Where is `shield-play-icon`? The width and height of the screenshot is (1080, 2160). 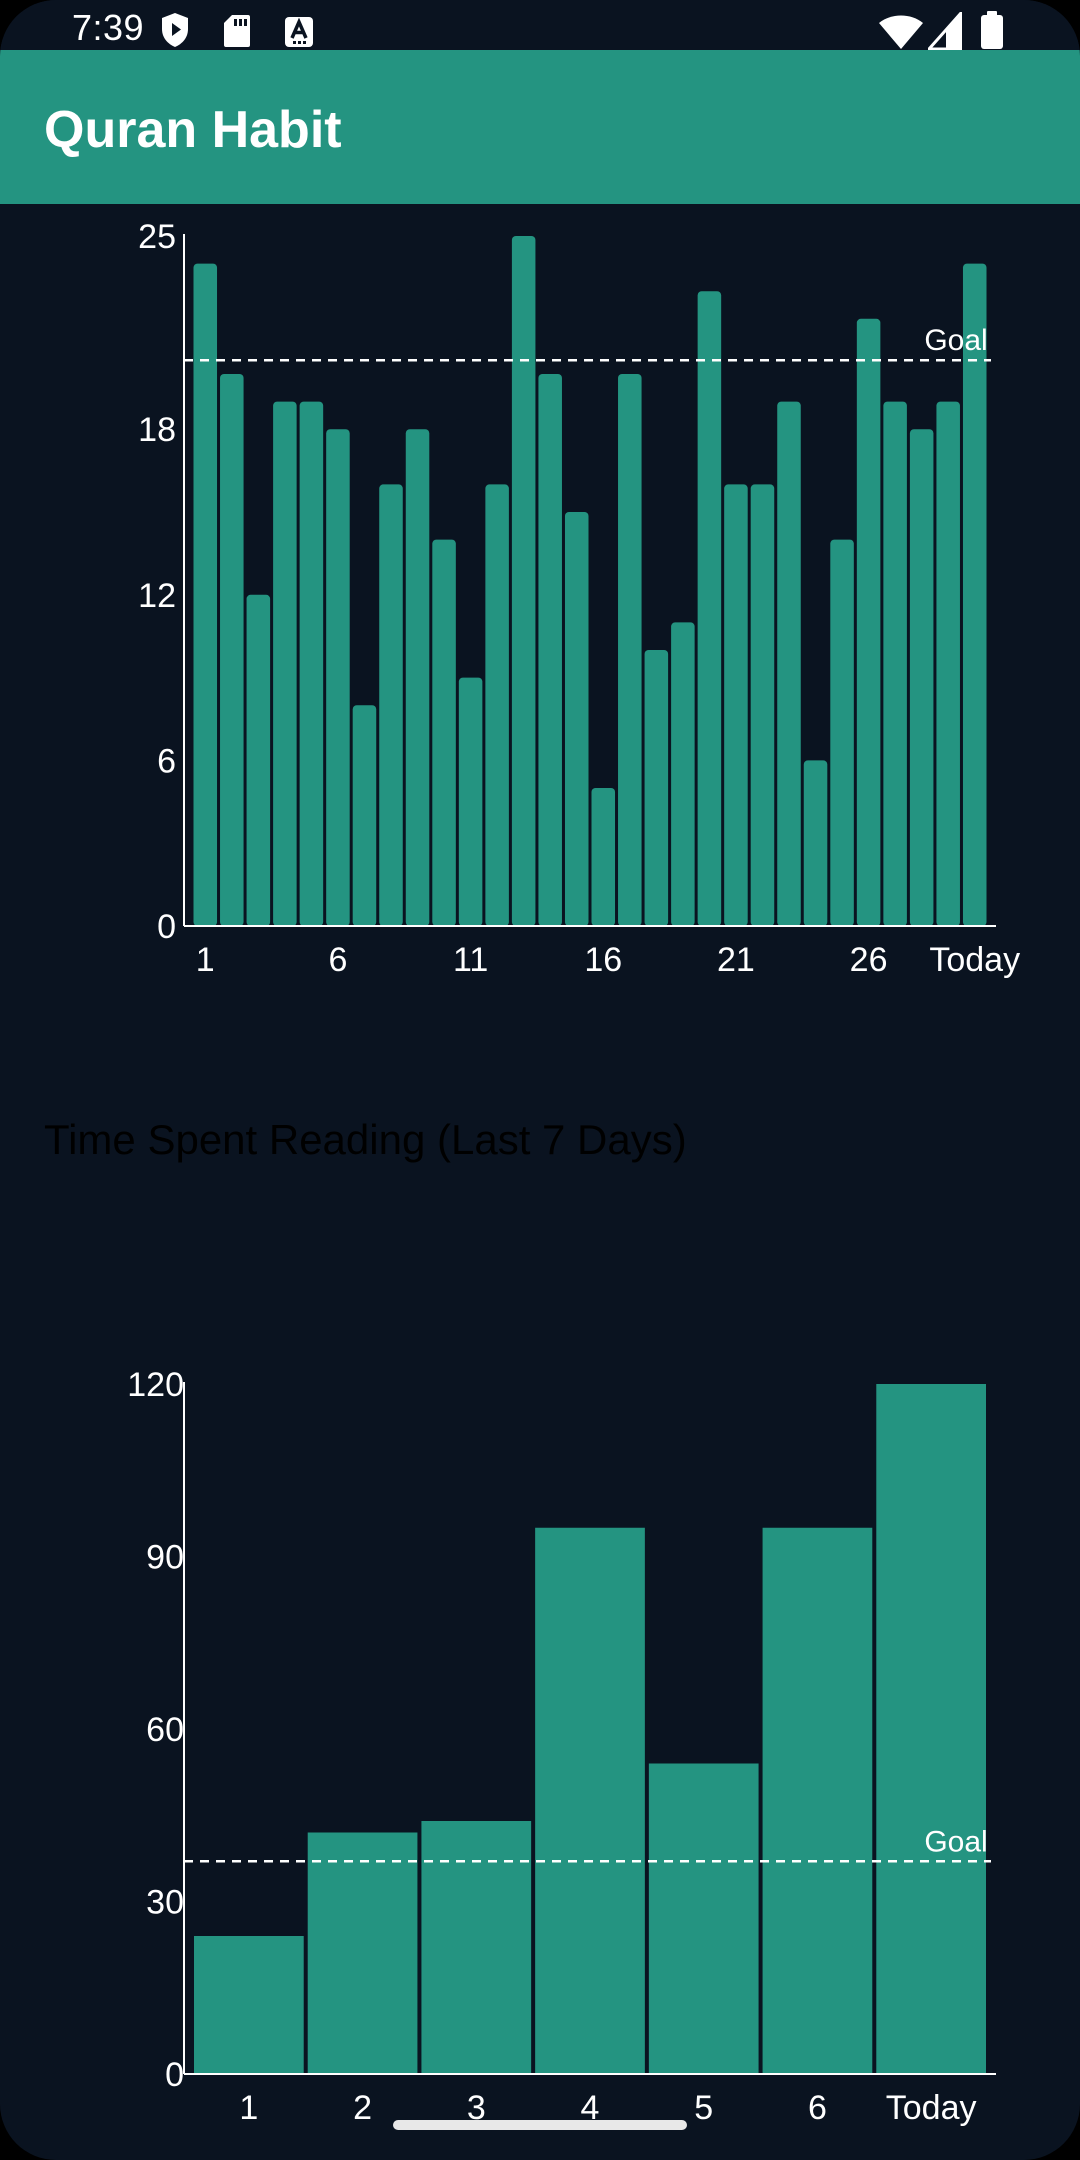 shield-play-icon is located at coordinates (175, 30).